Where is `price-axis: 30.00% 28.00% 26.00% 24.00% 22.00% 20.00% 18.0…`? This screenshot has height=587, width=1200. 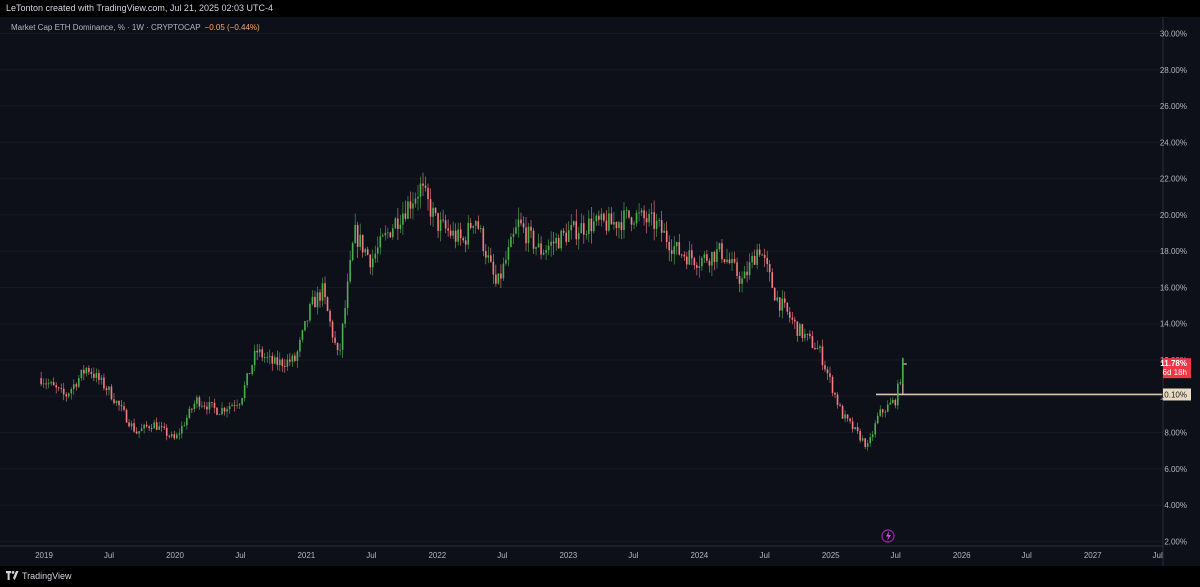
price-axis: 30.00% 28.00% 26.00% 24.00% 22.00% 20.00% 18.0… is located at coordinates (1173, 288).